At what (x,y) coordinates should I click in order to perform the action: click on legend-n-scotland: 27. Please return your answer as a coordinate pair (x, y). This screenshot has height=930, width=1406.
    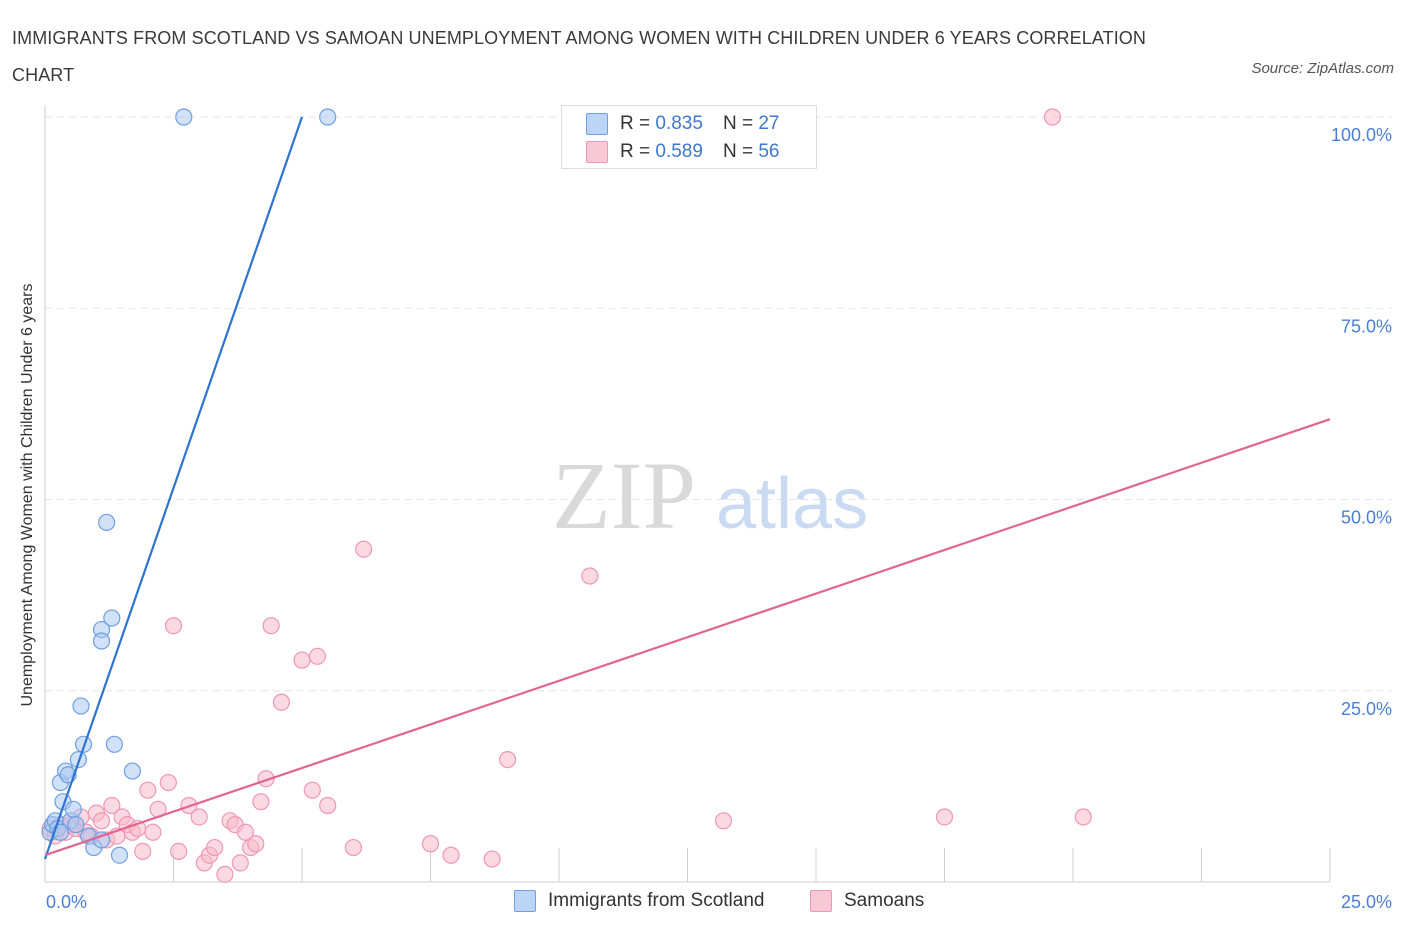
    Looking at the image, I should click on (769, 123).